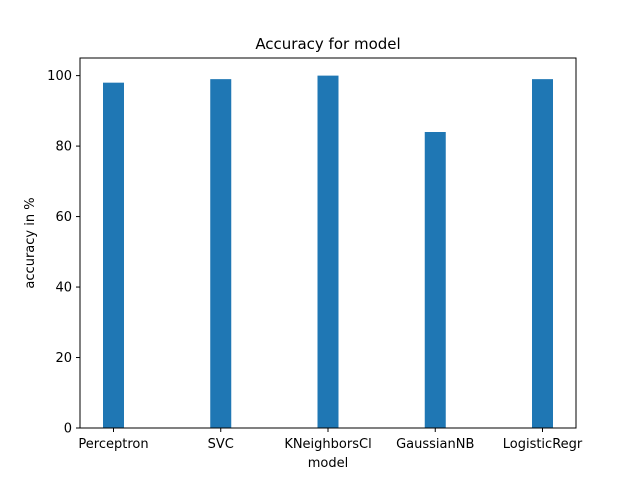  I want to click on bar-logisticregr, so click(542, 254).